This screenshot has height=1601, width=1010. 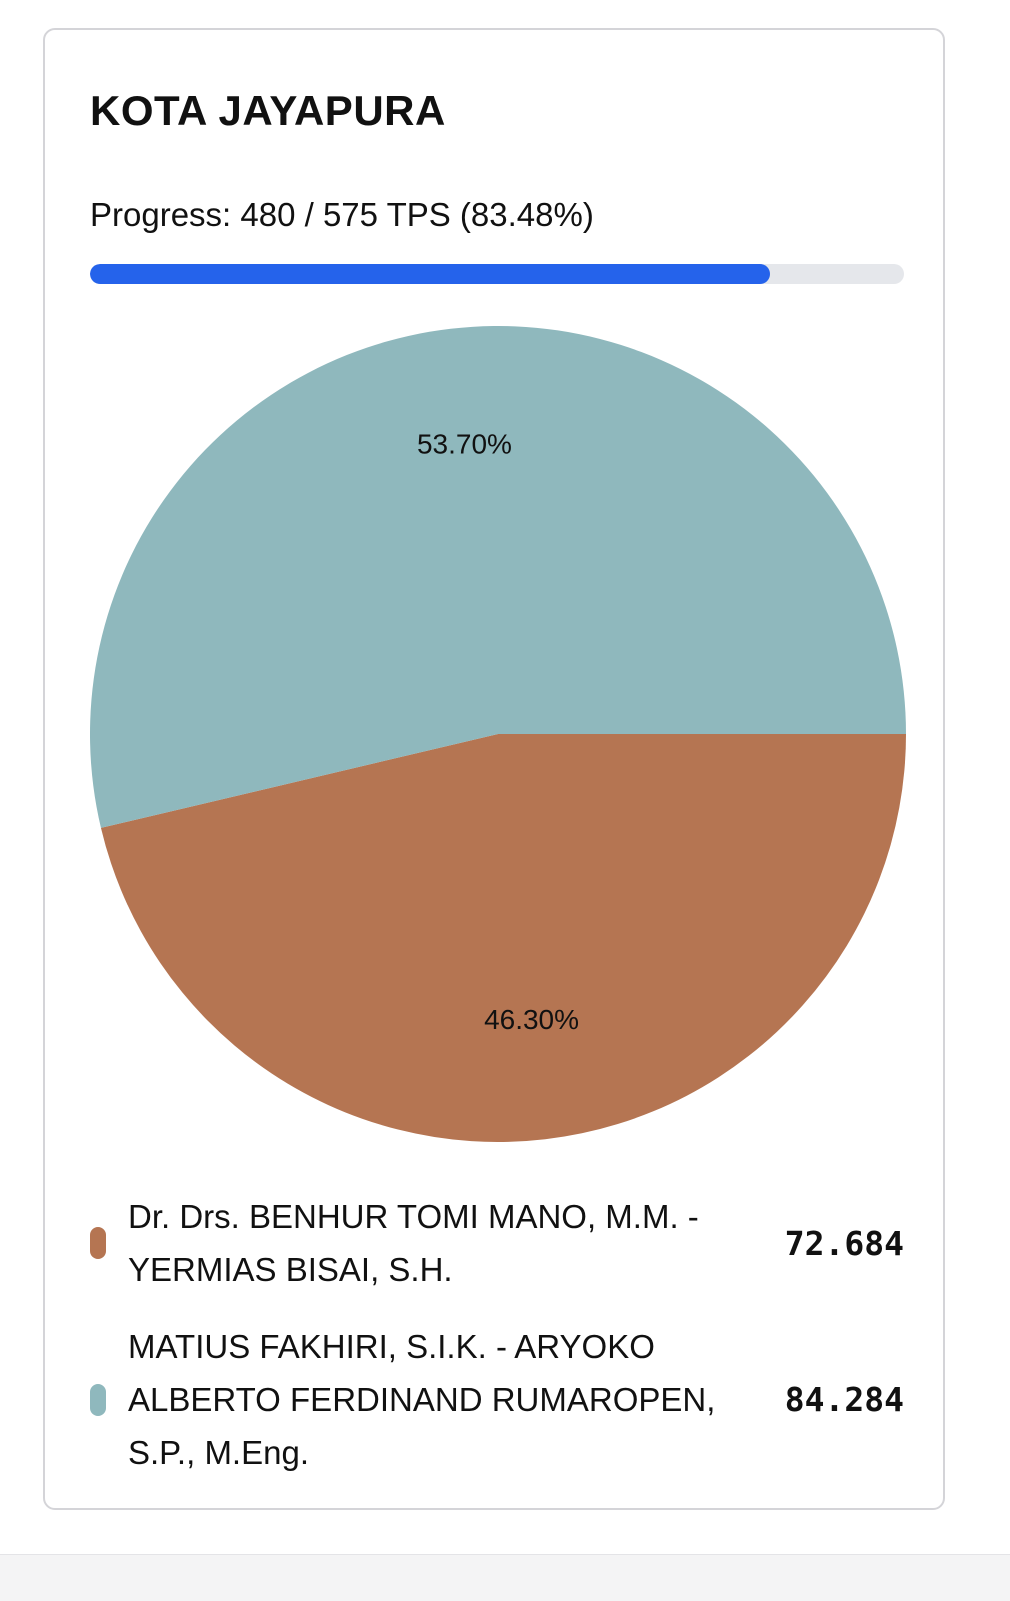 I want to click on pie-slice-label-2: 53.70%, so click(x=464, y=444).